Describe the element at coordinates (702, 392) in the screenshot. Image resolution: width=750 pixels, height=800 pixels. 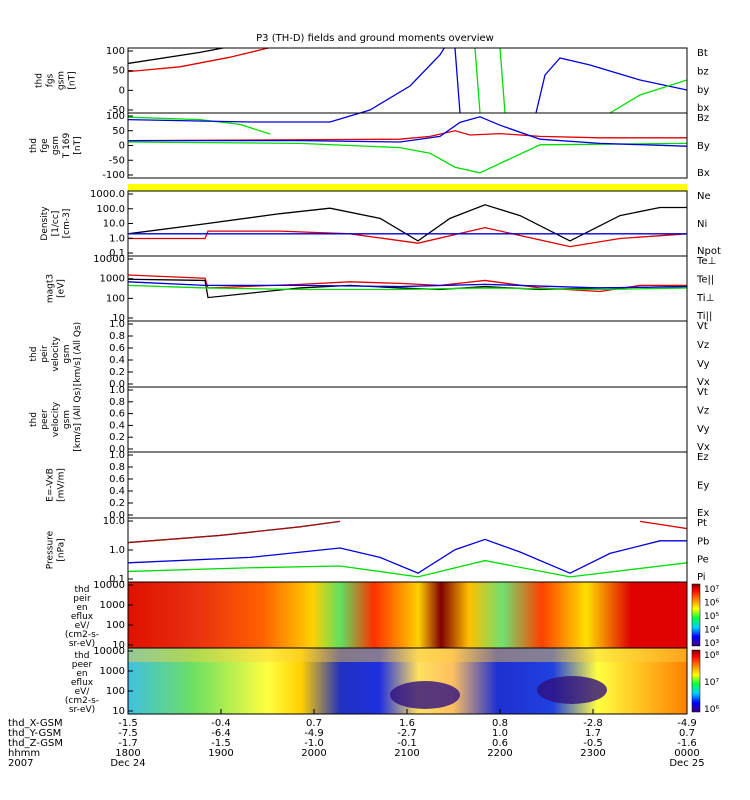
I see `legend-peer-Vt: Vt` at that location.